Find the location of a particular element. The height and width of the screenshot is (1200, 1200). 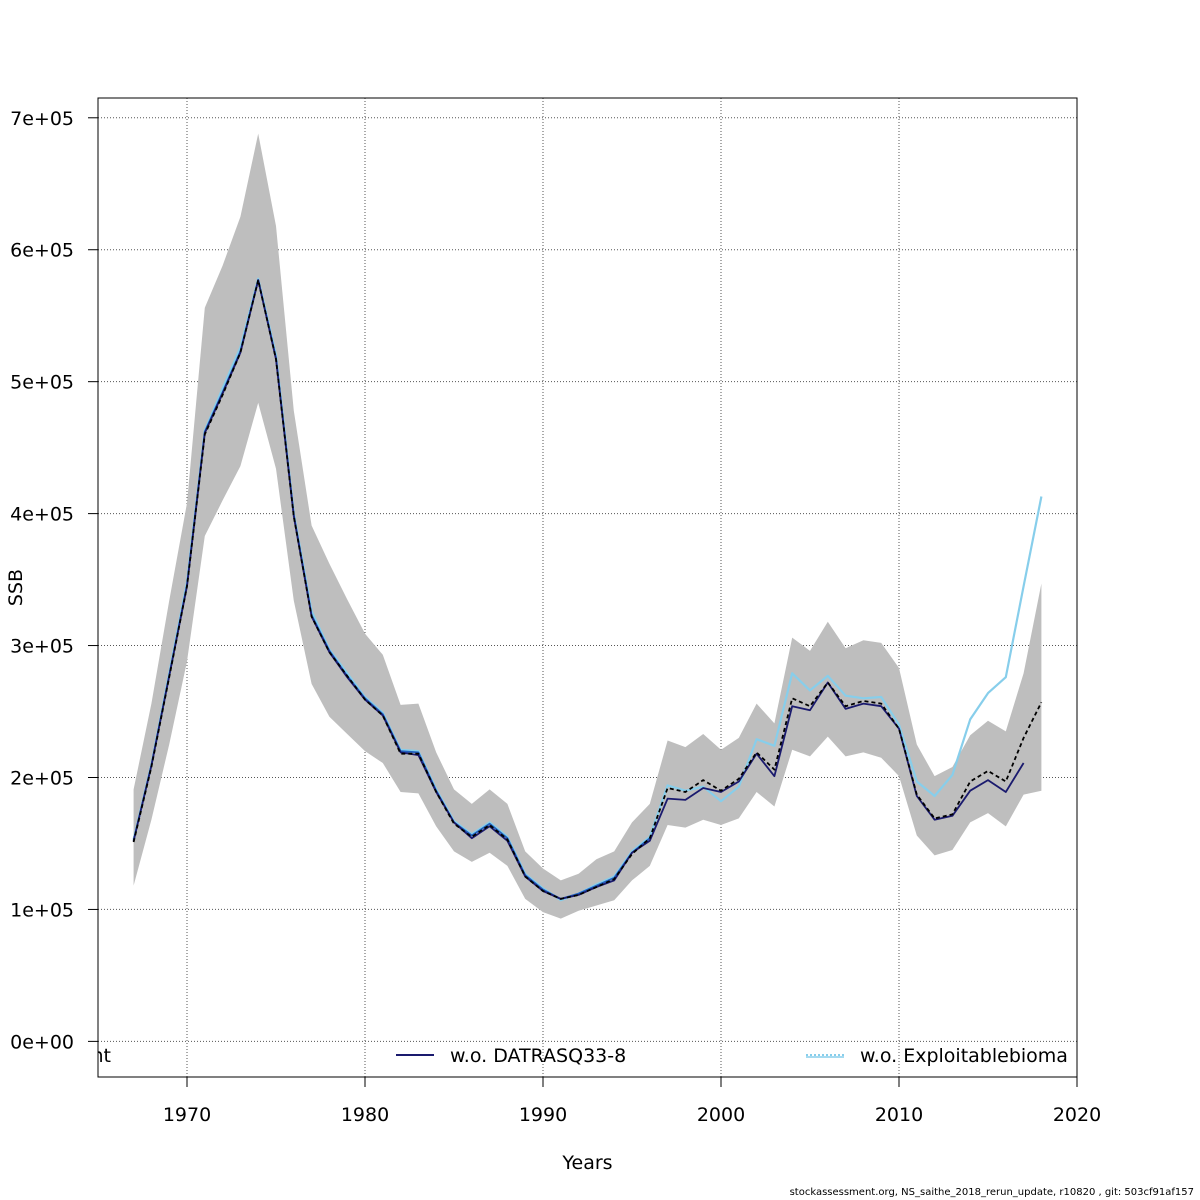

y-tick-label: 2e+05 is located at coordinates (42, 778).